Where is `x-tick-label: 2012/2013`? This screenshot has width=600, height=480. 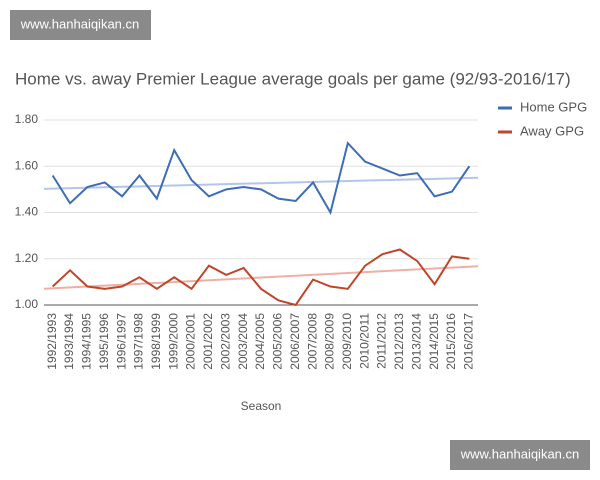 x-tick-label: 2012/2013 is located at coordinates (399, 341).